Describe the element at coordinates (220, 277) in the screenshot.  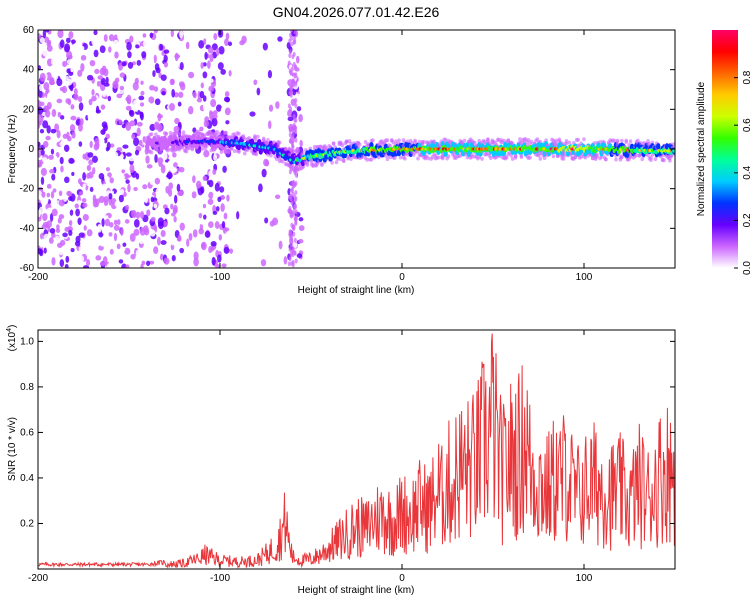
I see `x-tick-label: -100` at that location.